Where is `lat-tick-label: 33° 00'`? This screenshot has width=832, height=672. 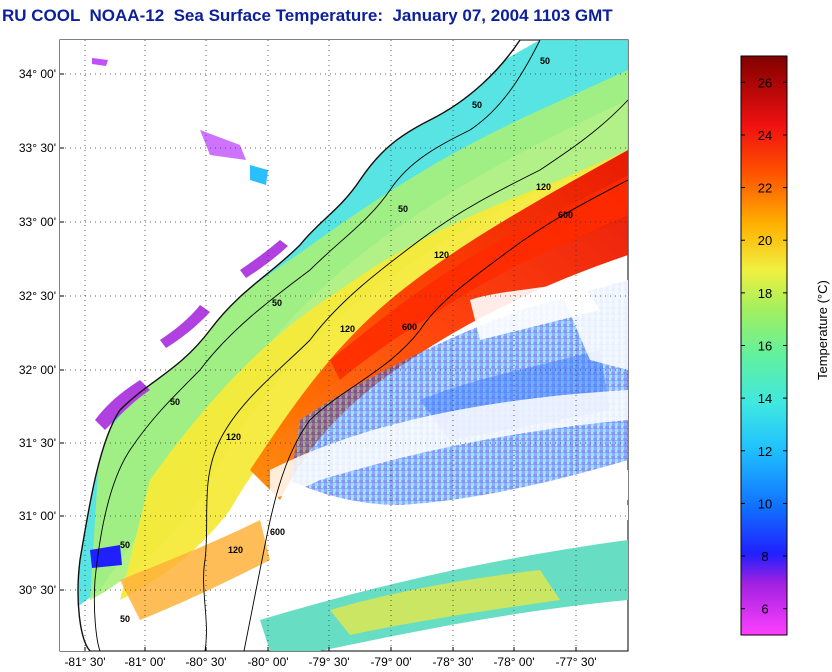 lat-tick-label: 33° 00' is located at coordinates (37, 222).